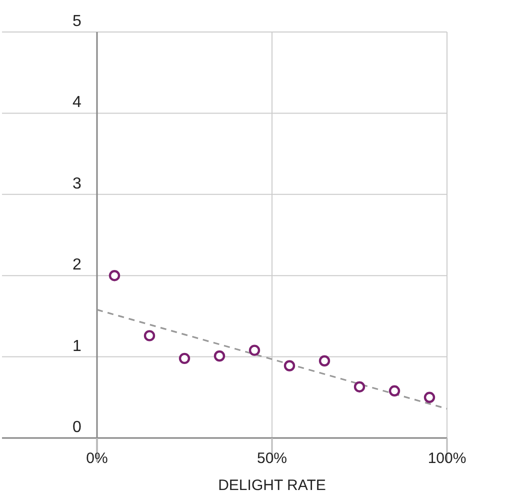 The height and width of the screenshot is (504, 508). What do you see at coordinates (447, 458) in the screenshot?
I see `x-tick-label: 100%` at bounding box center [447, 458].